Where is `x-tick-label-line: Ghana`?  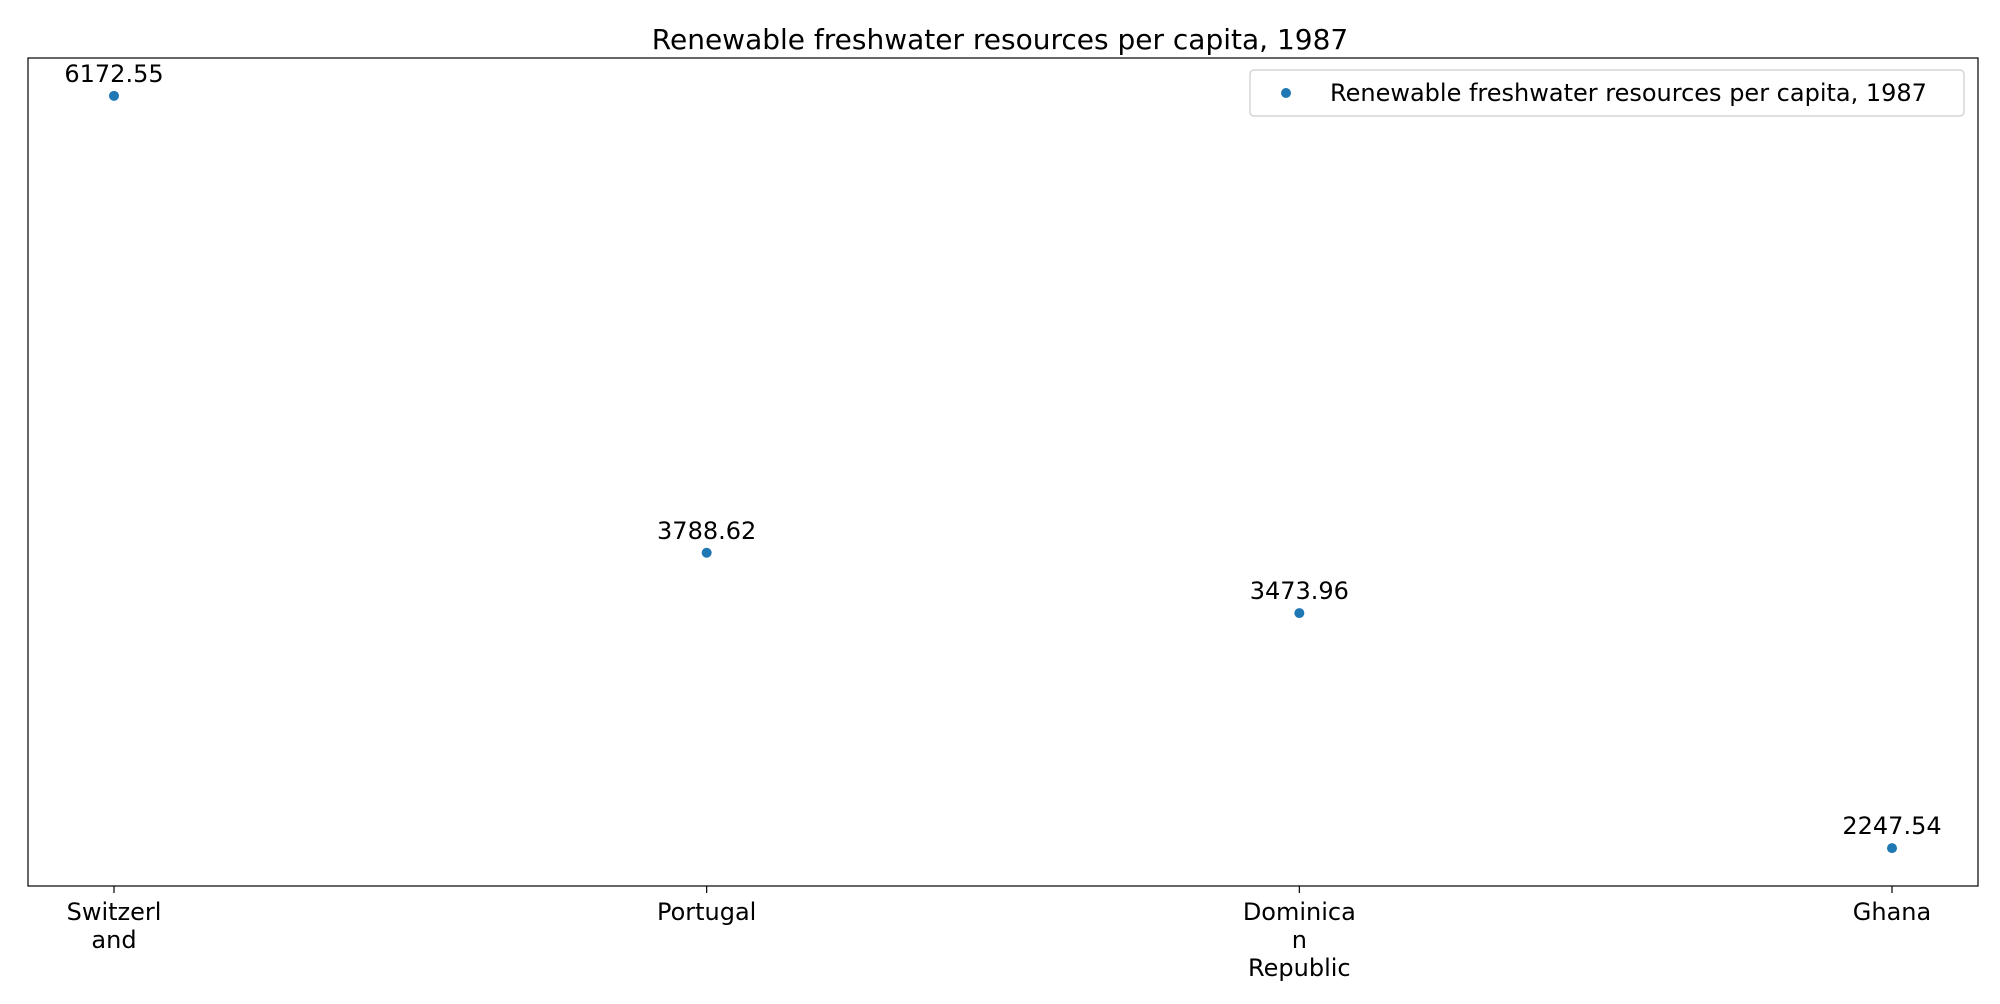
x-tick-label-line: Ghana is located at coordinates (1892, 912).